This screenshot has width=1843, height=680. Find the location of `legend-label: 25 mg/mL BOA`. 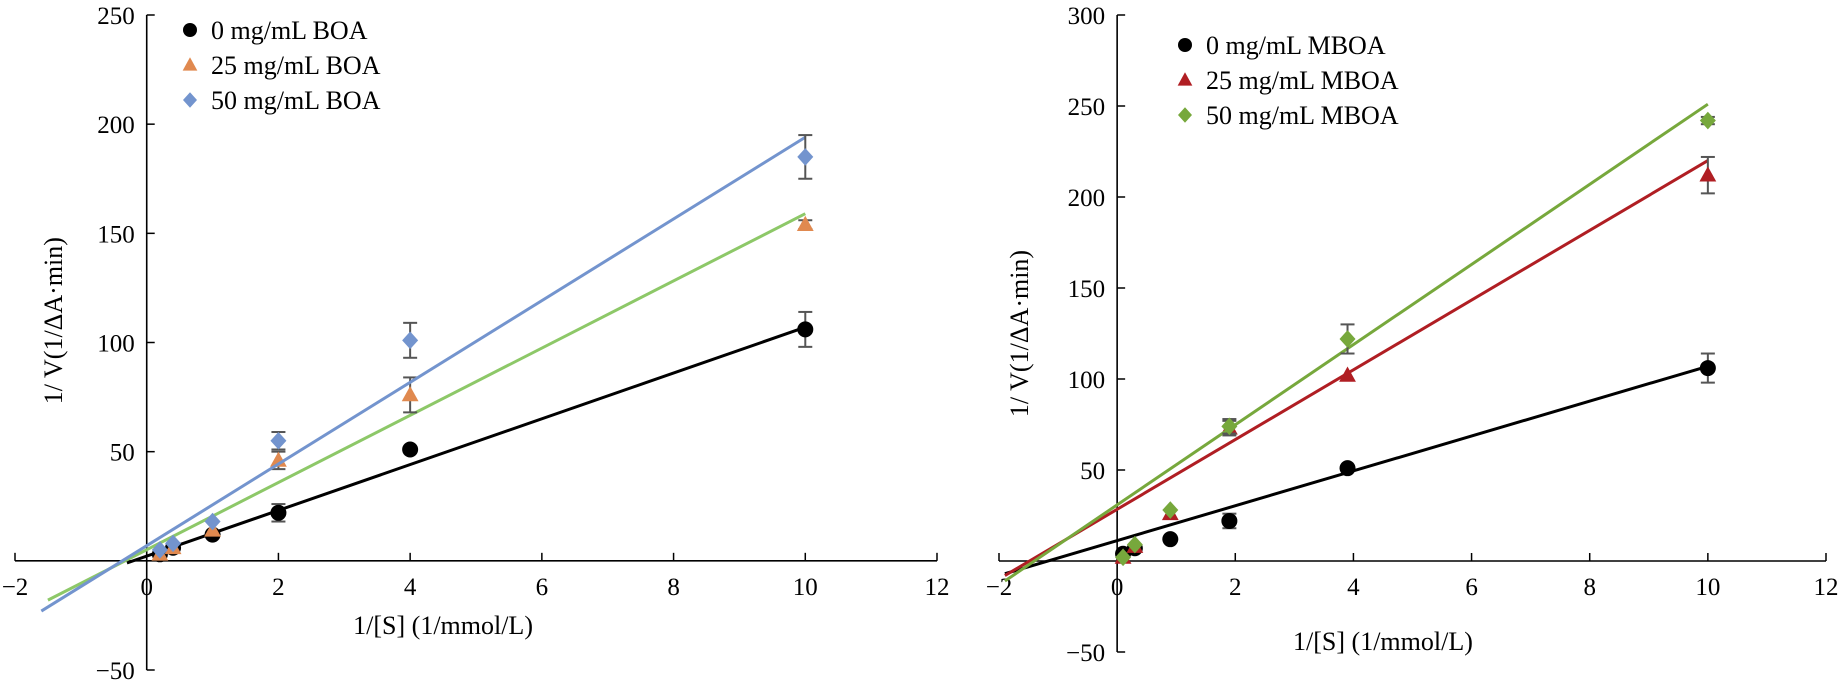

legend-label: 25 mg/mL BOA is located at coordinates (296, 65).